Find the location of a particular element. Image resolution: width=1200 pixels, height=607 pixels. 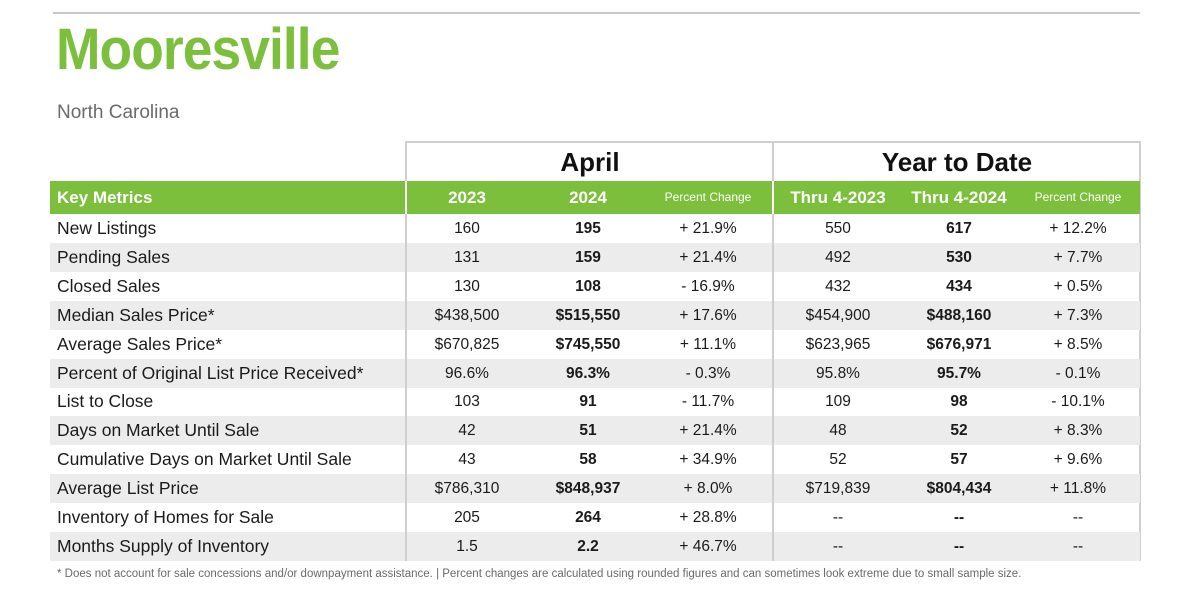

april-2024-value: $745,550 is located at coordinates (588, 344).